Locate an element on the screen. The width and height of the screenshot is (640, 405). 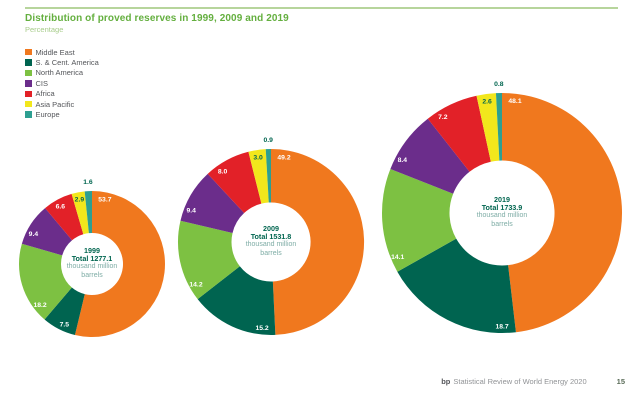
legend-label: Middle East is located at coordinates (55, 52).